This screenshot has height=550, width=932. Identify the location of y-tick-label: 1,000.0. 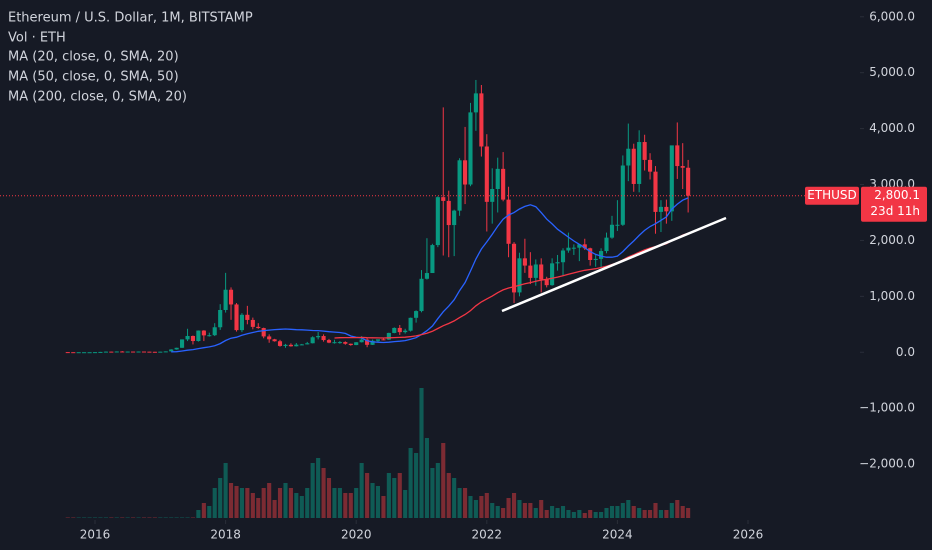
(892, 296).